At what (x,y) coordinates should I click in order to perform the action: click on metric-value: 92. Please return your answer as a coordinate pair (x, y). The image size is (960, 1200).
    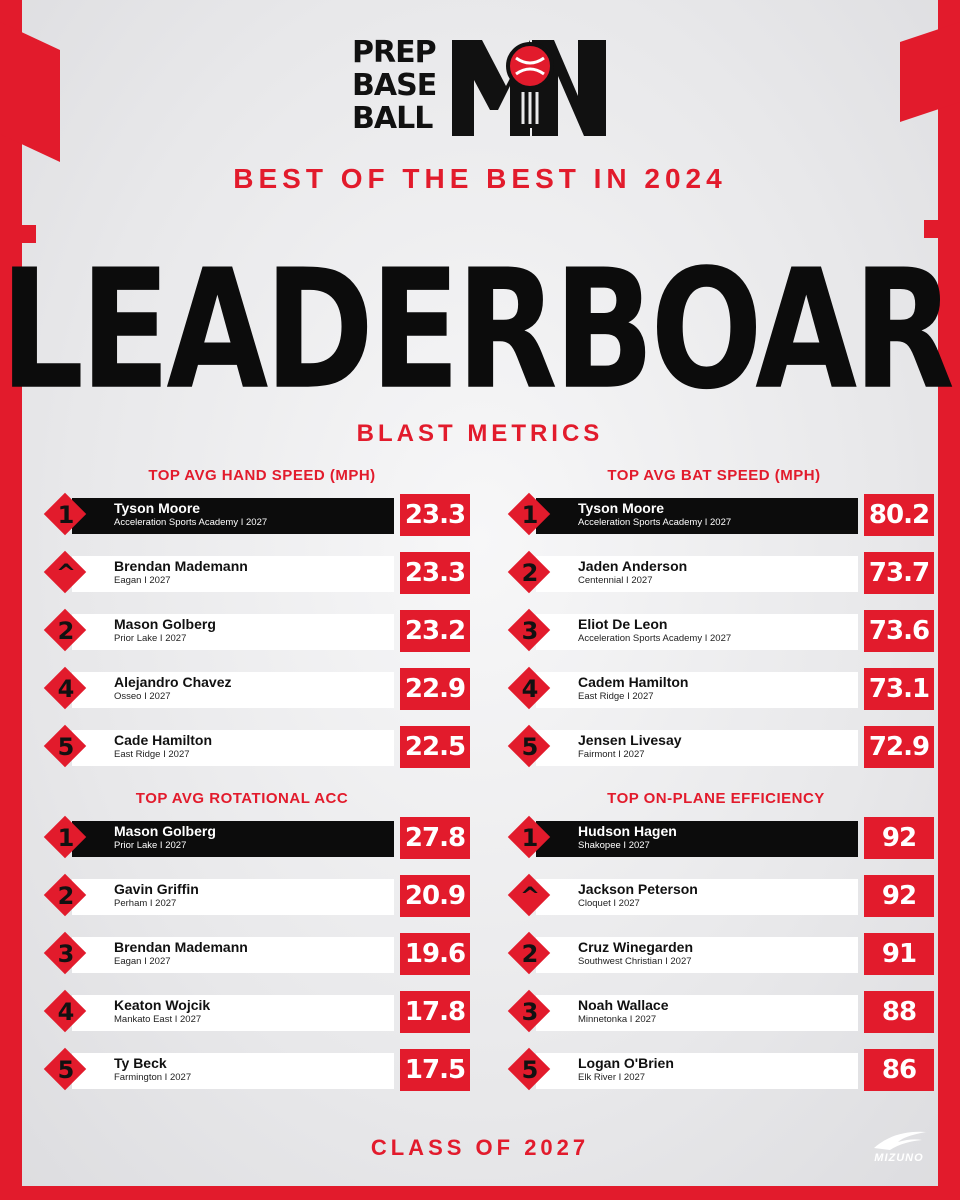
    Looking at the image, I should click on (899, 838).